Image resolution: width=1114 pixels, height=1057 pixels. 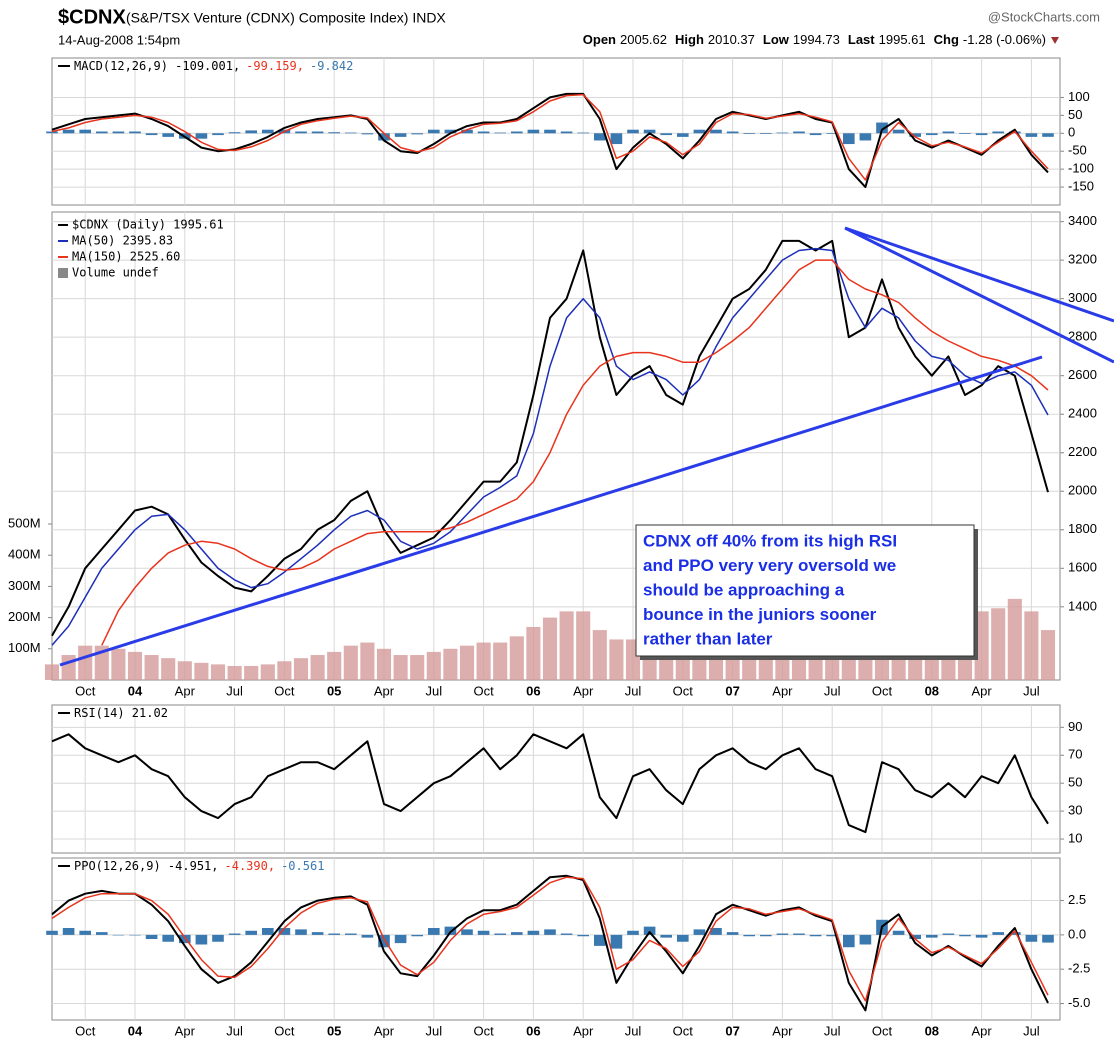 I want to click on y-tick-label: 2400, so click(x=1082, y=413).